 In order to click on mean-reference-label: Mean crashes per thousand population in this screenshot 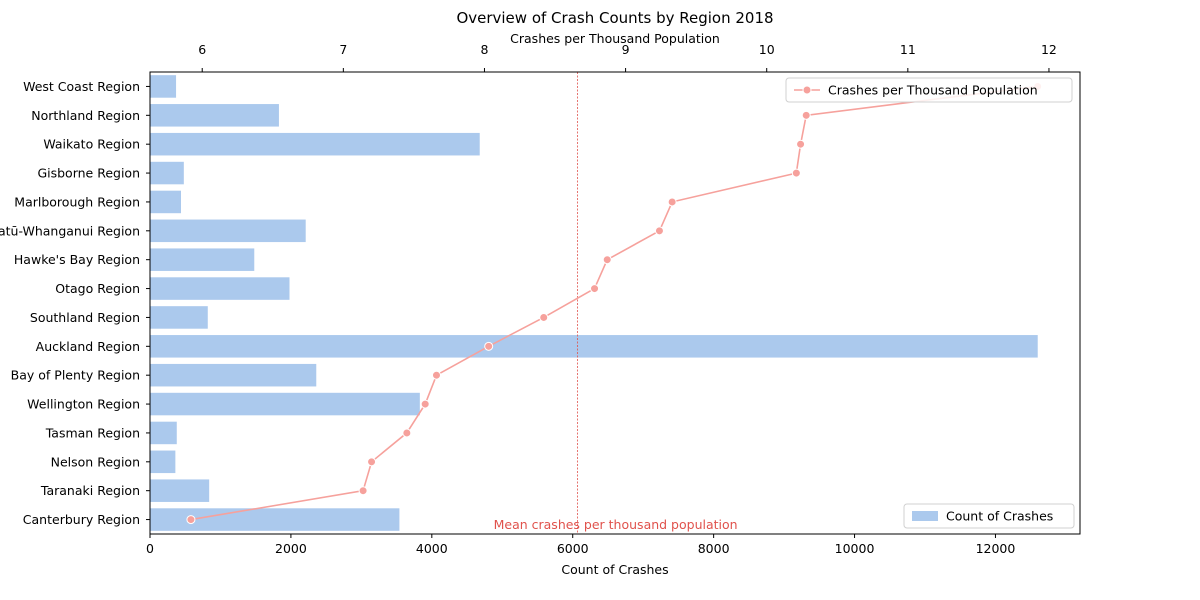, I will do `click(616, 524)`.